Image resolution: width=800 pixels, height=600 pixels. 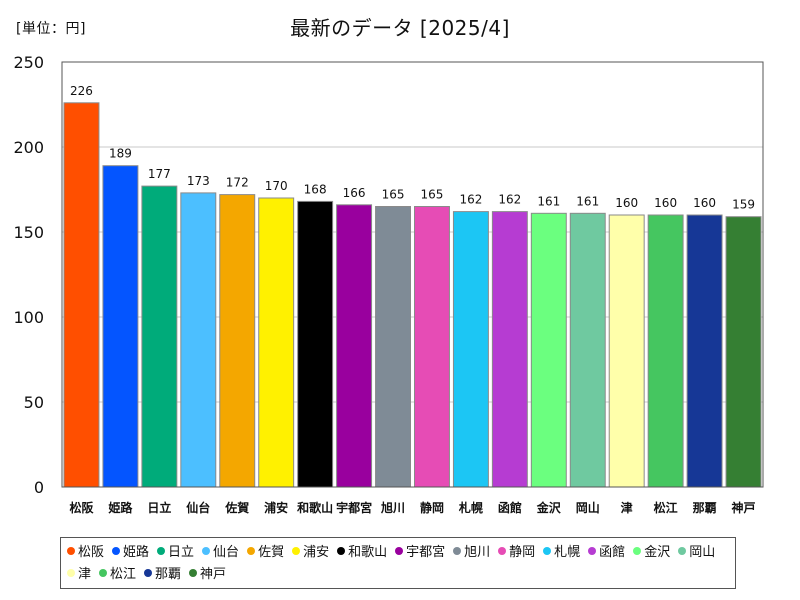 I want to click on bar-value-label: 165, so click(x=432, y=195).